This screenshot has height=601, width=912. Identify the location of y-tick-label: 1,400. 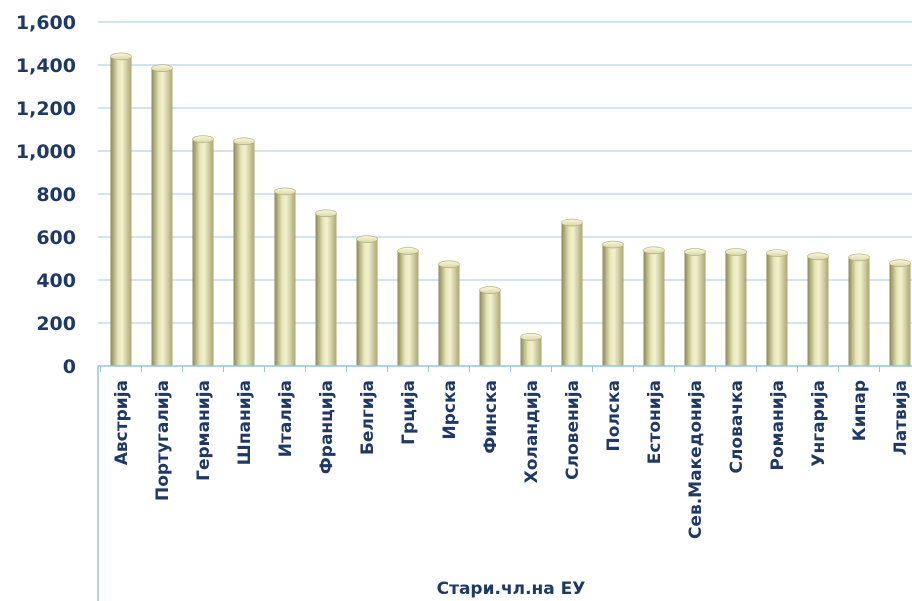
(46, 66).